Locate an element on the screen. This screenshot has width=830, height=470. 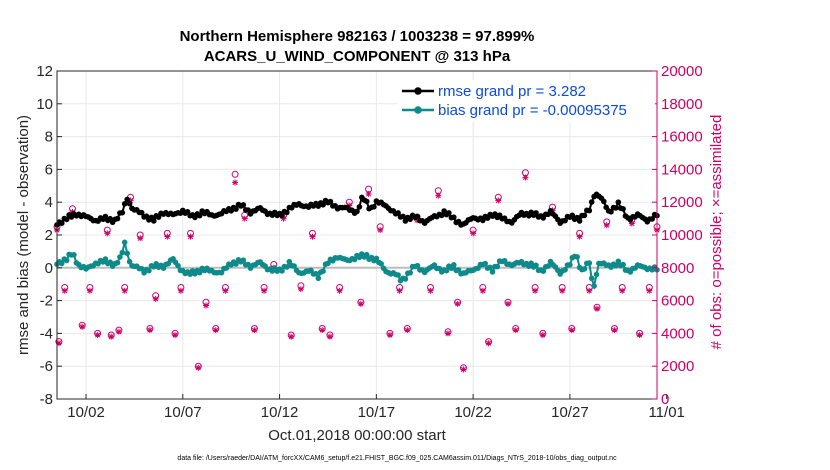
legend-bias-marker is located at coordinates (418, 110).